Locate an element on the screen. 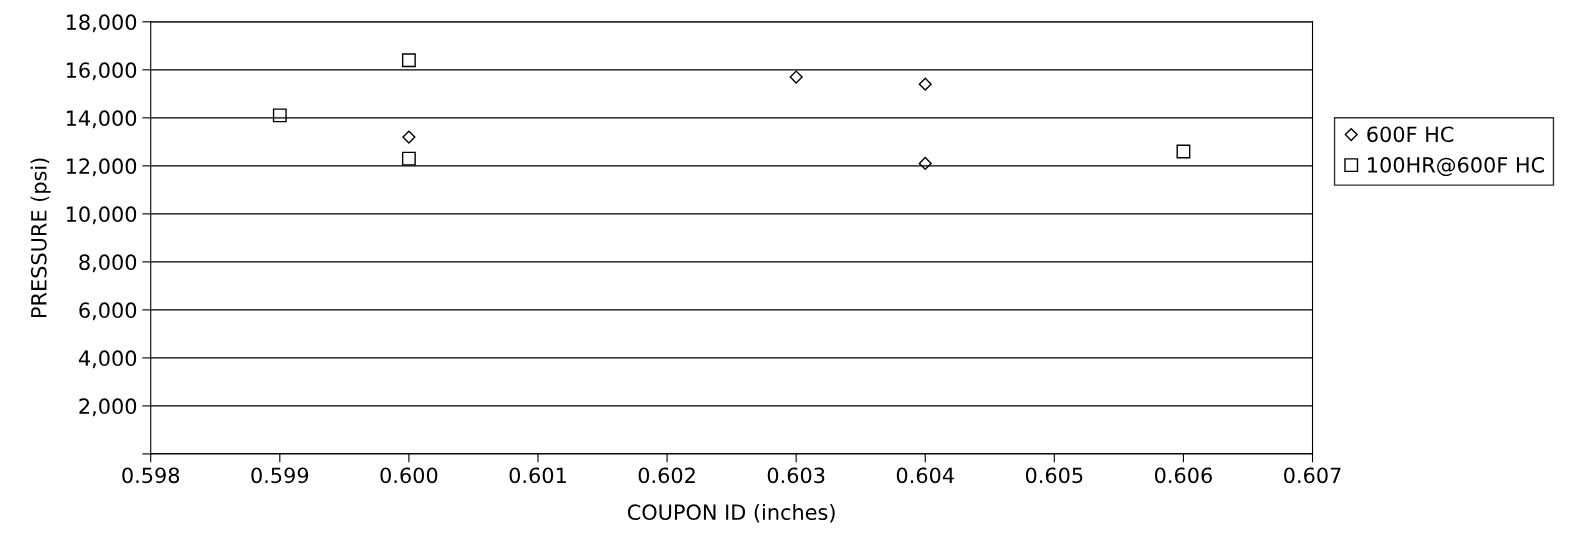 This screenshot has height=559, width=1570. y-tick-label: 6,000 is located at coordinates (108, 311).